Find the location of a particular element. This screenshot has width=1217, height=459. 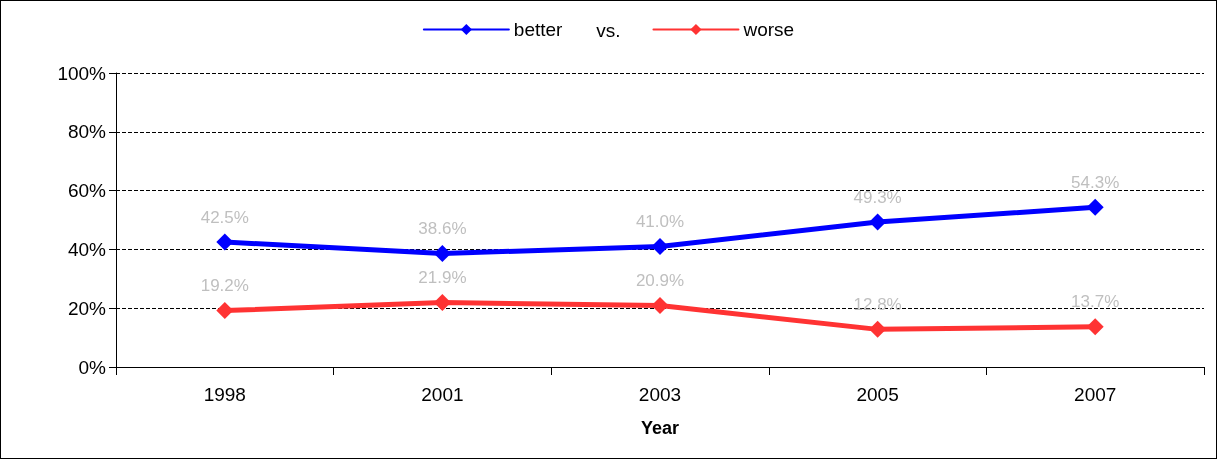

x-tick-label: 2005 is located at coordinates (877, 394).